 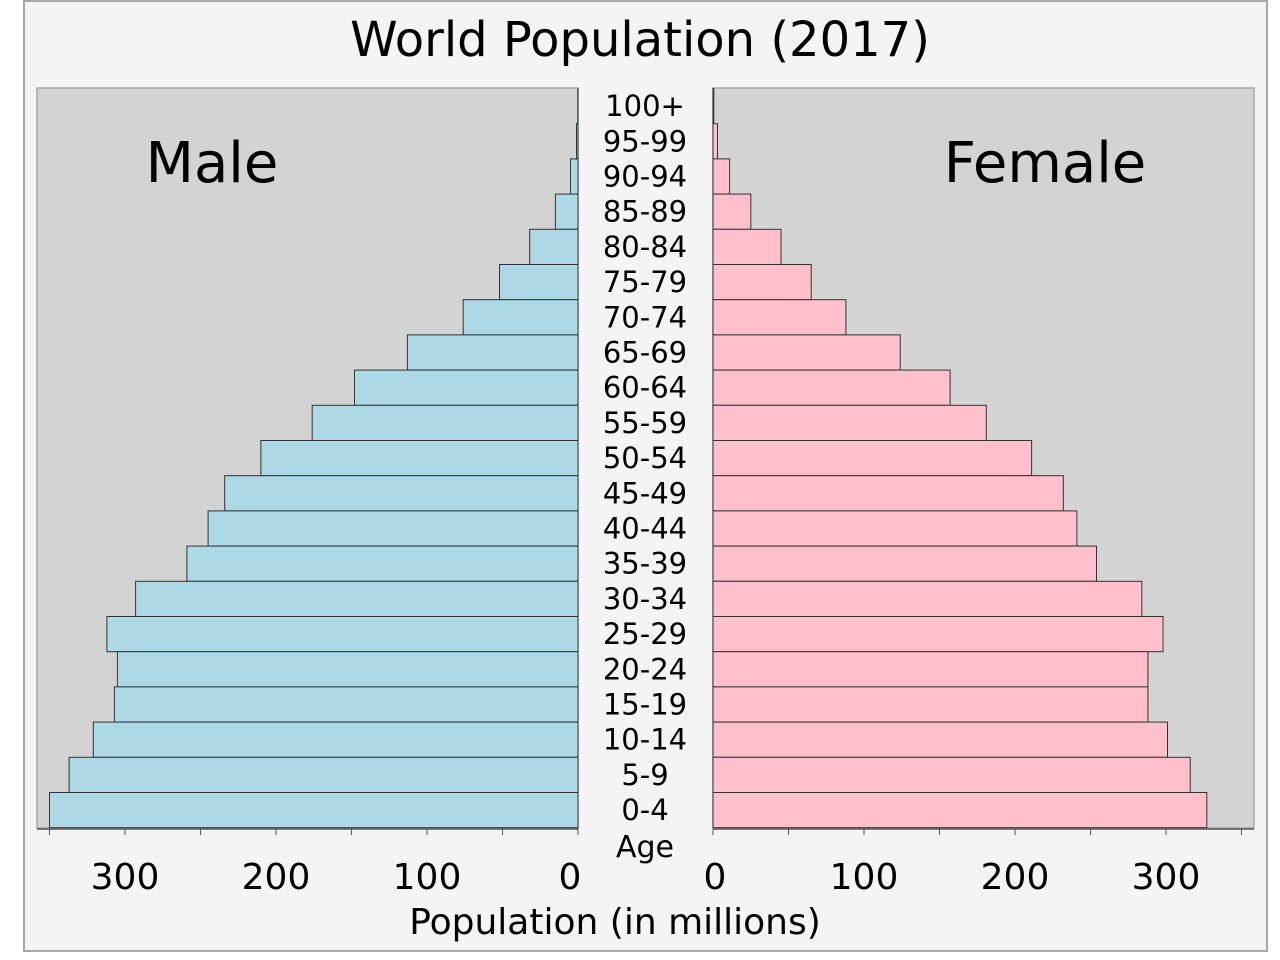 What do you see at coordinates (645, 177) in the screenshot?
I see `age-group-label: 90-94` at bounding box center [645, 177].